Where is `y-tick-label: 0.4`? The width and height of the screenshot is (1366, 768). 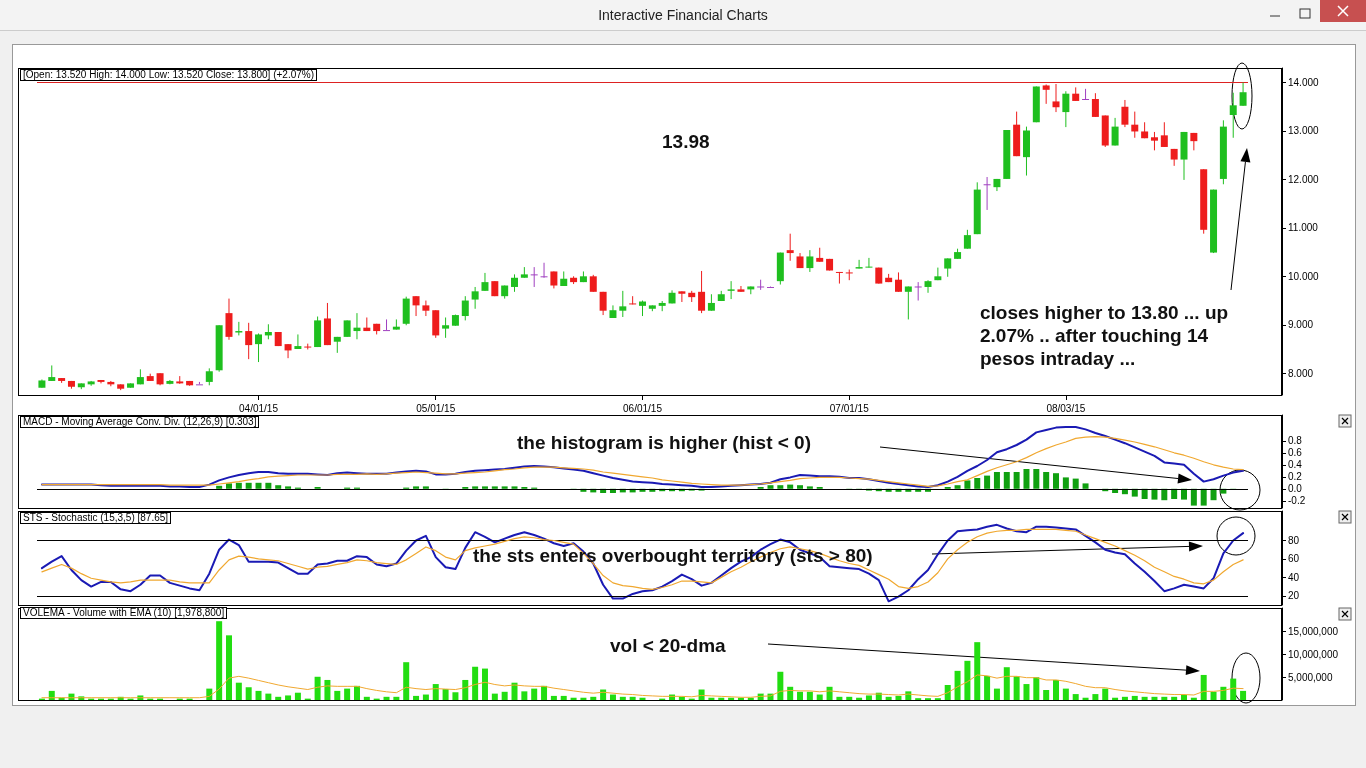
y-tick-label: 0.4 is located at coordinates (1295, 465).